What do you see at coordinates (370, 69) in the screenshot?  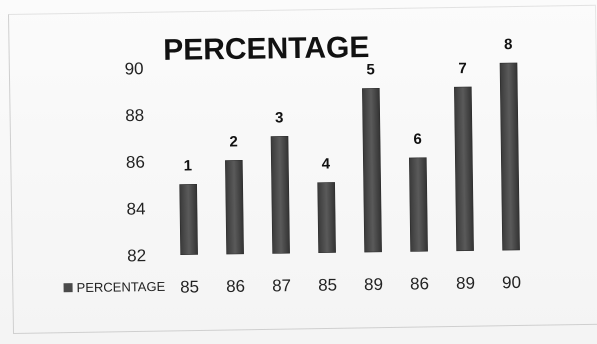 I see `bar-category-label: 5` at bounding box center [370, 69].